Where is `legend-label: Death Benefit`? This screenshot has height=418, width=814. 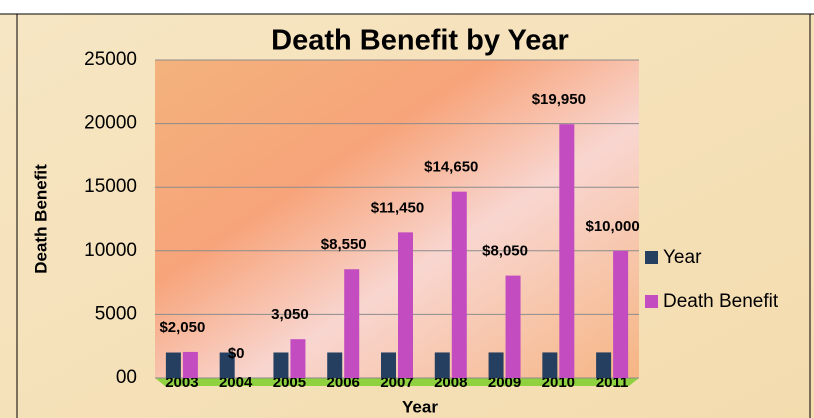
legend-label: Death Benefit is located at coordinates (721, 301).